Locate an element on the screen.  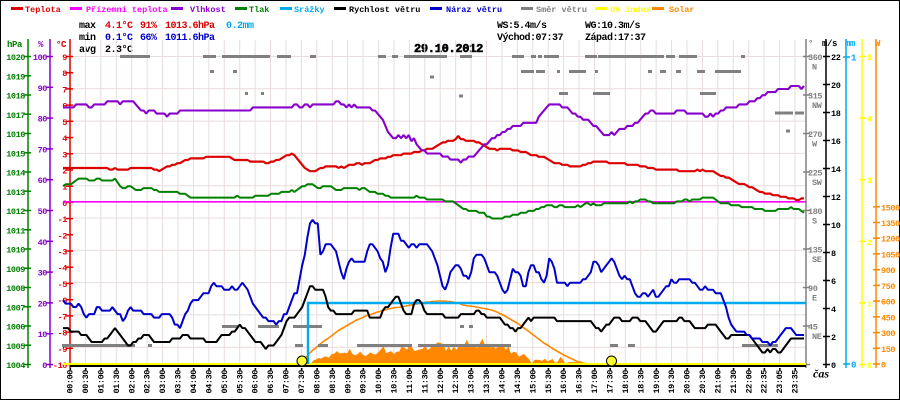
svg-text: Solar is located at coordinates (682, 10).